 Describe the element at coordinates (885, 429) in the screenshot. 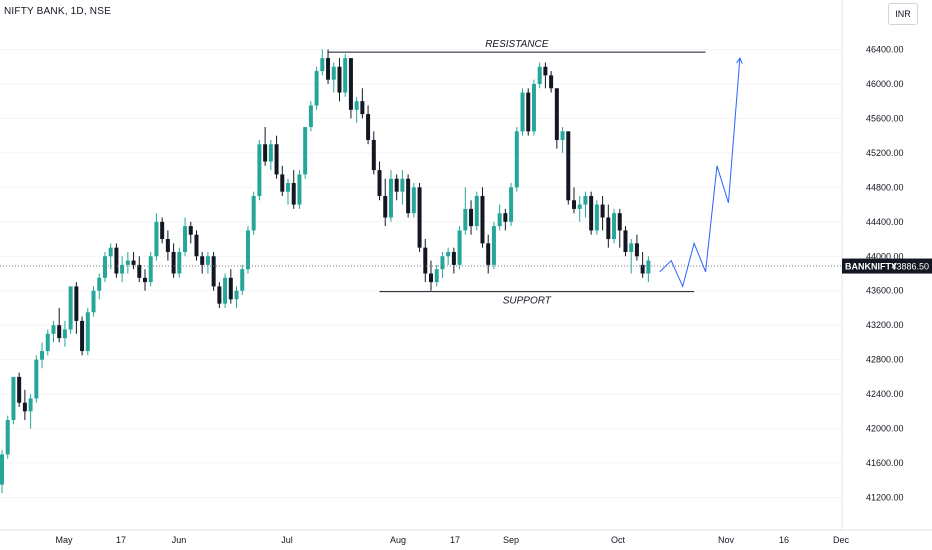

I see `y-tick-label: 42000.00` at that location.